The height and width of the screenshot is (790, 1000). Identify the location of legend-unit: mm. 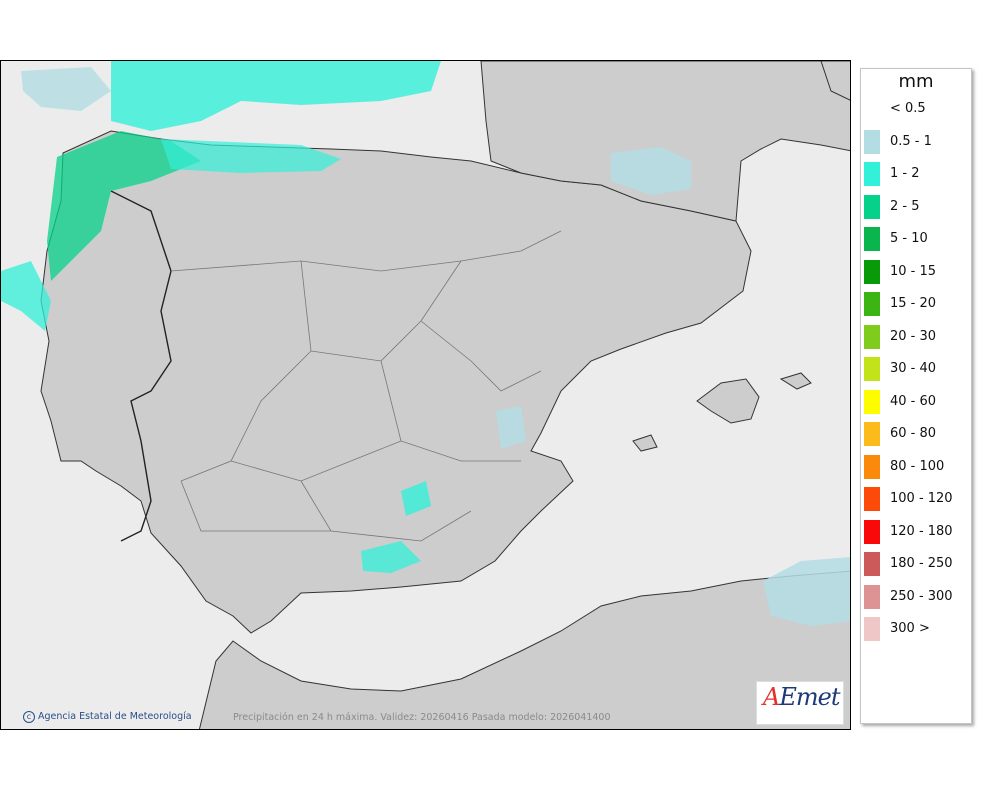
(916, 81).